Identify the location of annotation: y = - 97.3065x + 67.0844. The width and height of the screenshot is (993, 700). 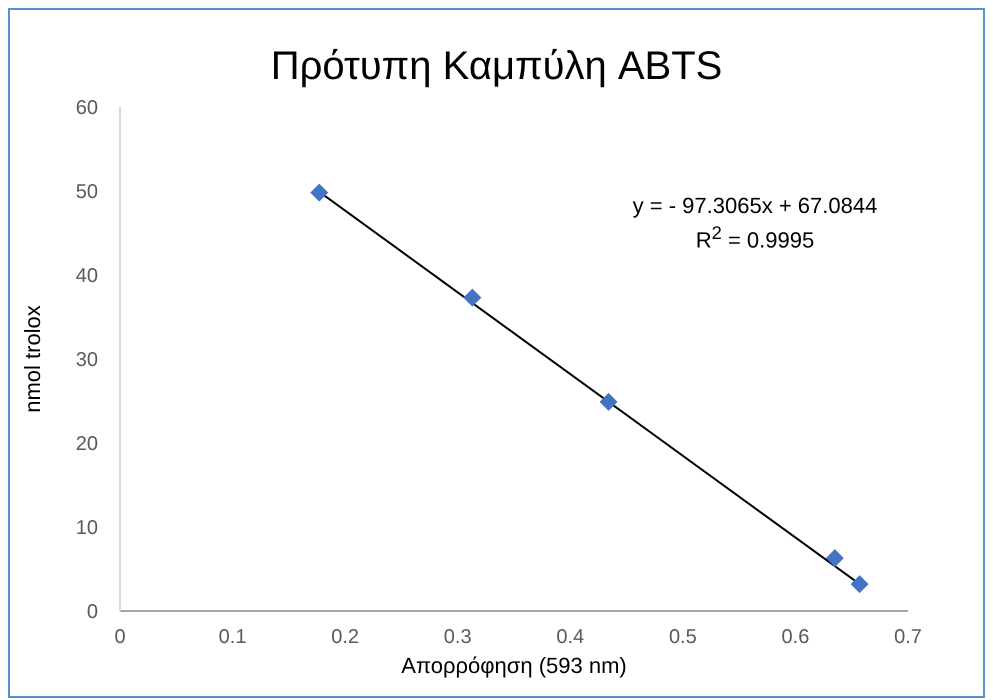
(755, 206).